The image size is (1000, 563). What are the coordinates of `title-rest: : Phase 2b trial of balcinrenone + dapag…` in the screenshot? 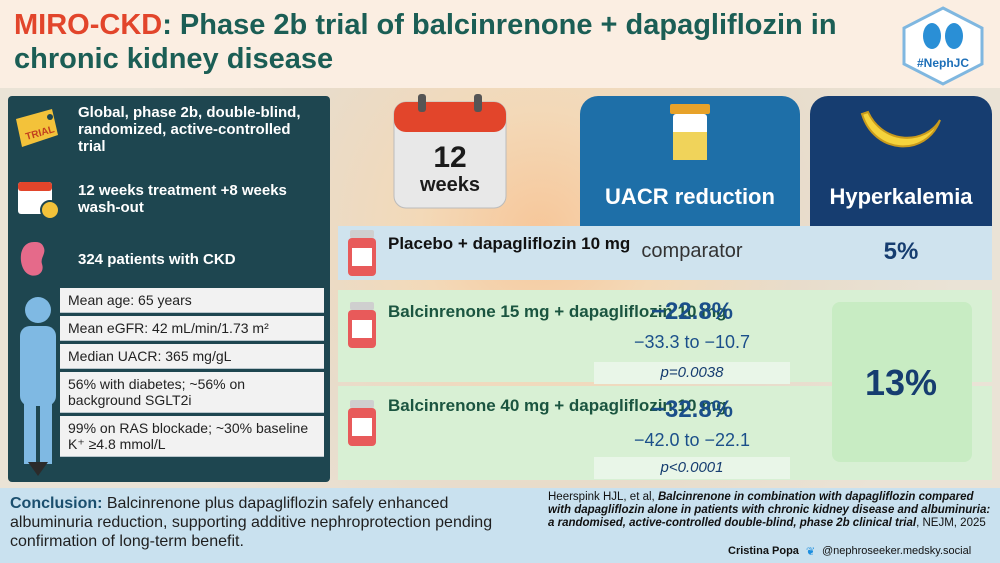 It's located at (425, 42).